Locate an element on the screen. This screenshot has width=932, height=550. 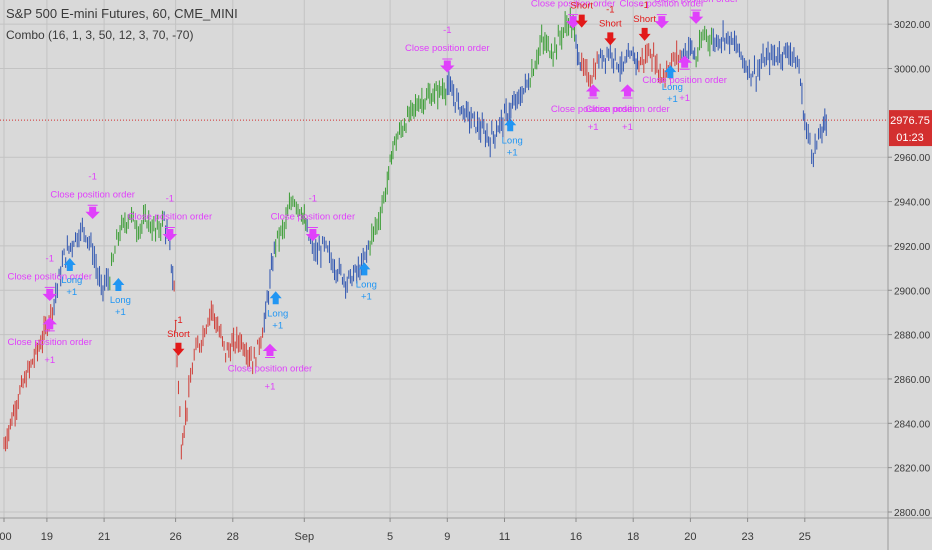
y-tick-label: 2960.00 is located at coordinates (912, 158).